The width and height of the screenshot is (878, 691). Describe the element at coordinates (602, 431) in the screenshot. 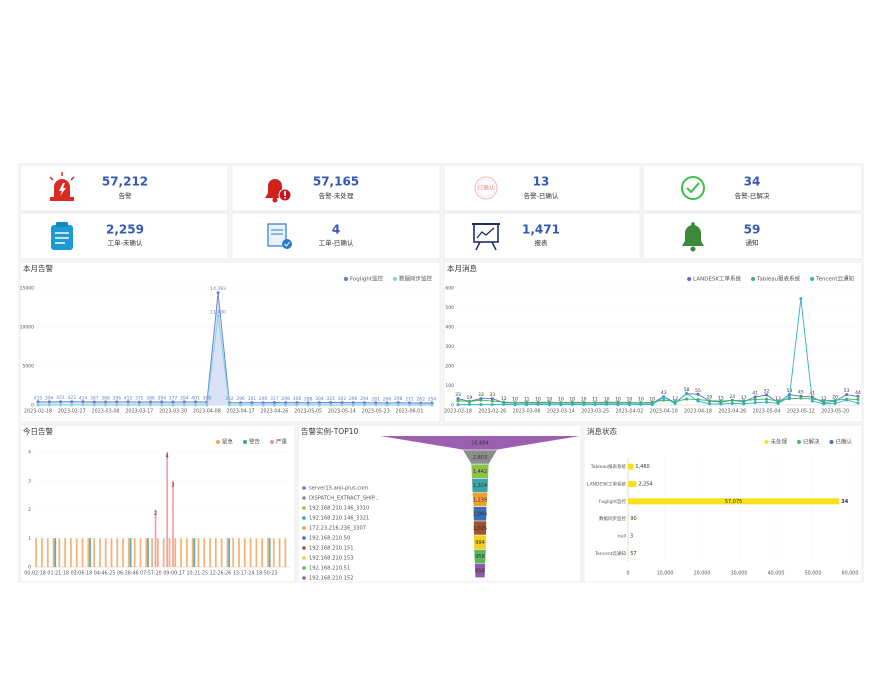

I see `chart-title: 消息状态` at that location.